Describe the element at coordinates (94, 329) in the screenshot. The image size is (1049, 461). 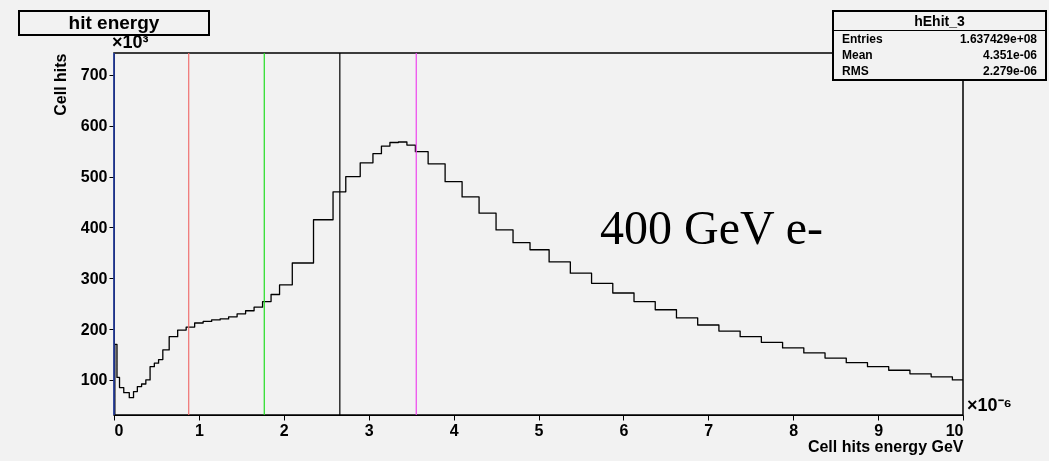
I see `y-tick-label: 200` at that location.